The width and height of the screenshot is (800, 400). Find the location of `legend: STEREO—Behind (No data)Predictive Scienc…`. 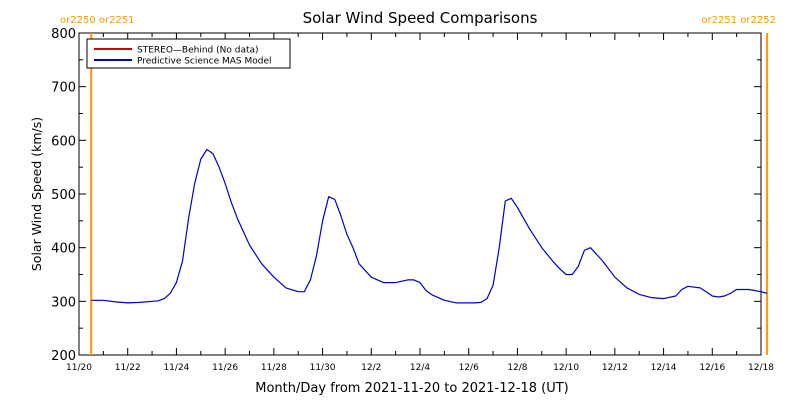

legend: STEREO—Behind (No data)Predictive Scienc… is located at coordinates (188, 53).